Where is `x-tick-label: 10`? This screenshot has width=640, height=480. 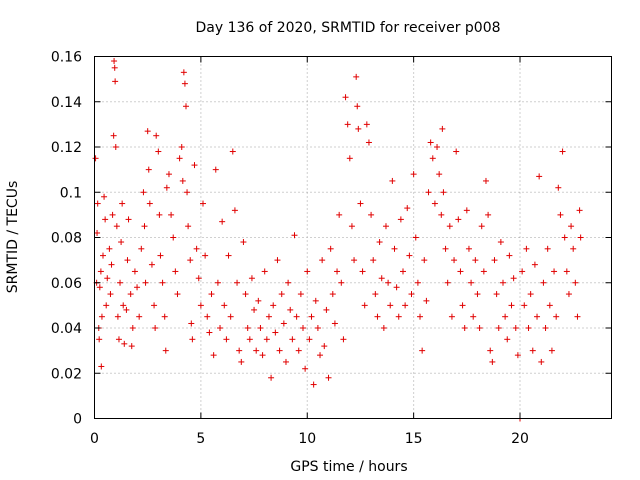 x-tick-label: 10 is located at coordinates (307, 439).